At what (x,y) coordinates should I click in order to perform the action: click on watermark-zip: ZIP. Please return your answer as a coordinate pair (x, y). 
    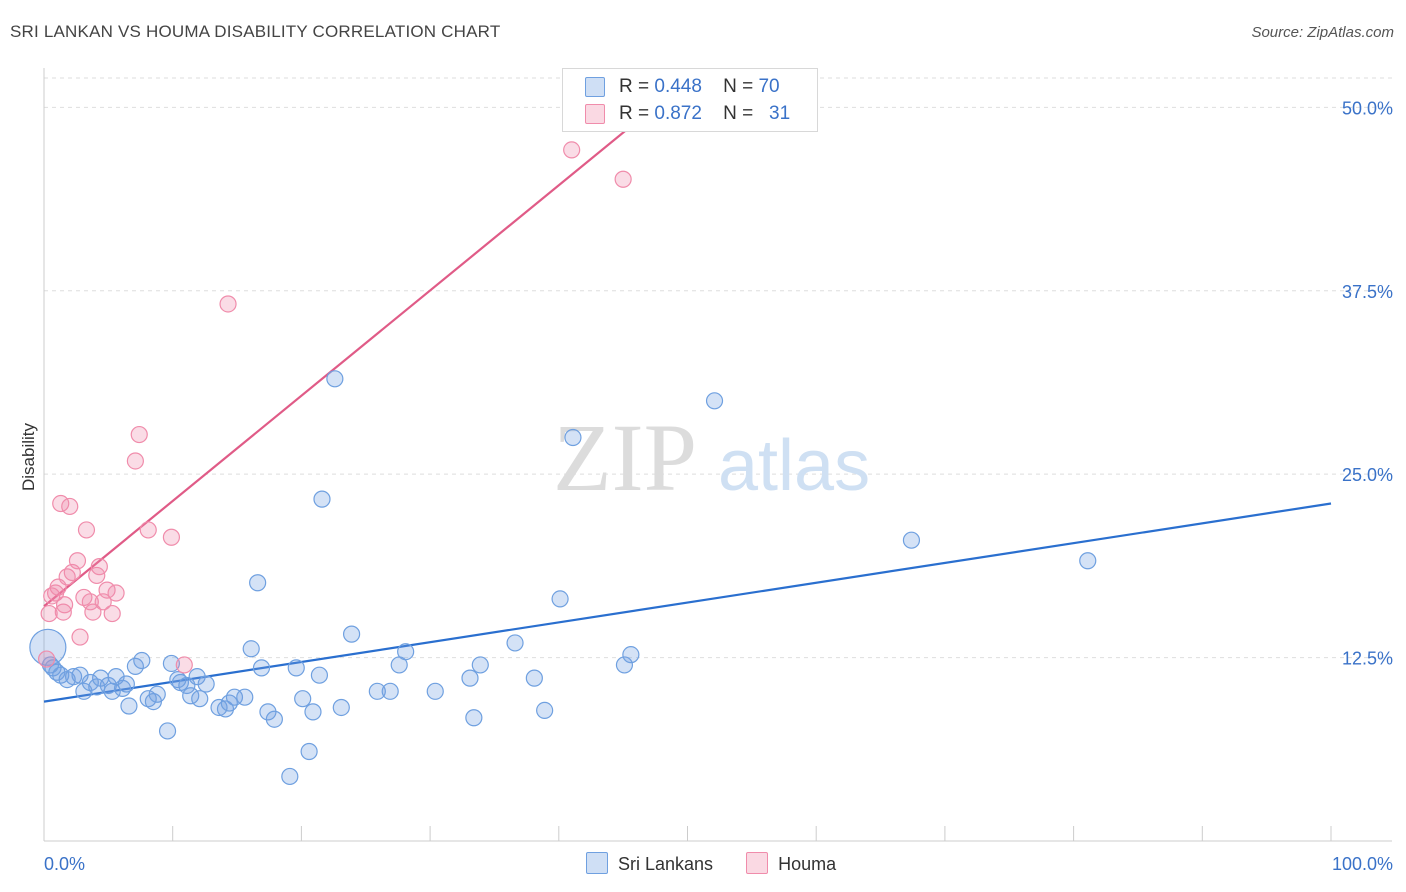
    Looking at the image, I should click on (625, 457).